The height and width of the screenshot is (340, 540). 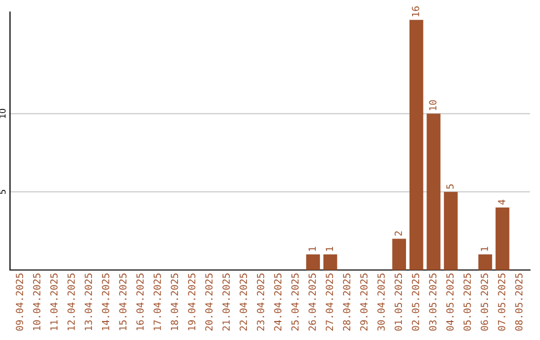 What do you see at coordinates (416, 302) in the screenshot?
I see `x-tick-label: 02.05.2025` at bounding box center [416, 302].